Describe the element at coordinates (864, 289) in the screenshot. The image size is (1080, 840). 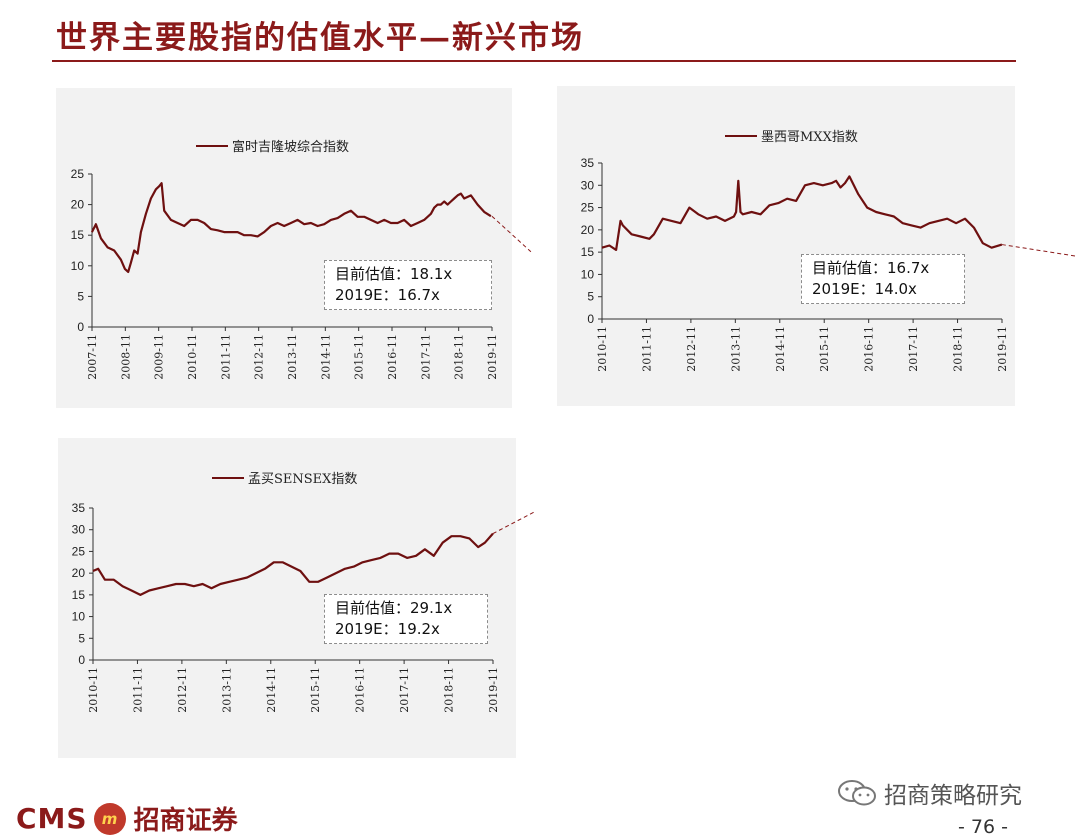
I see `forecast-valuation: 2019E：14.0x` at that location.